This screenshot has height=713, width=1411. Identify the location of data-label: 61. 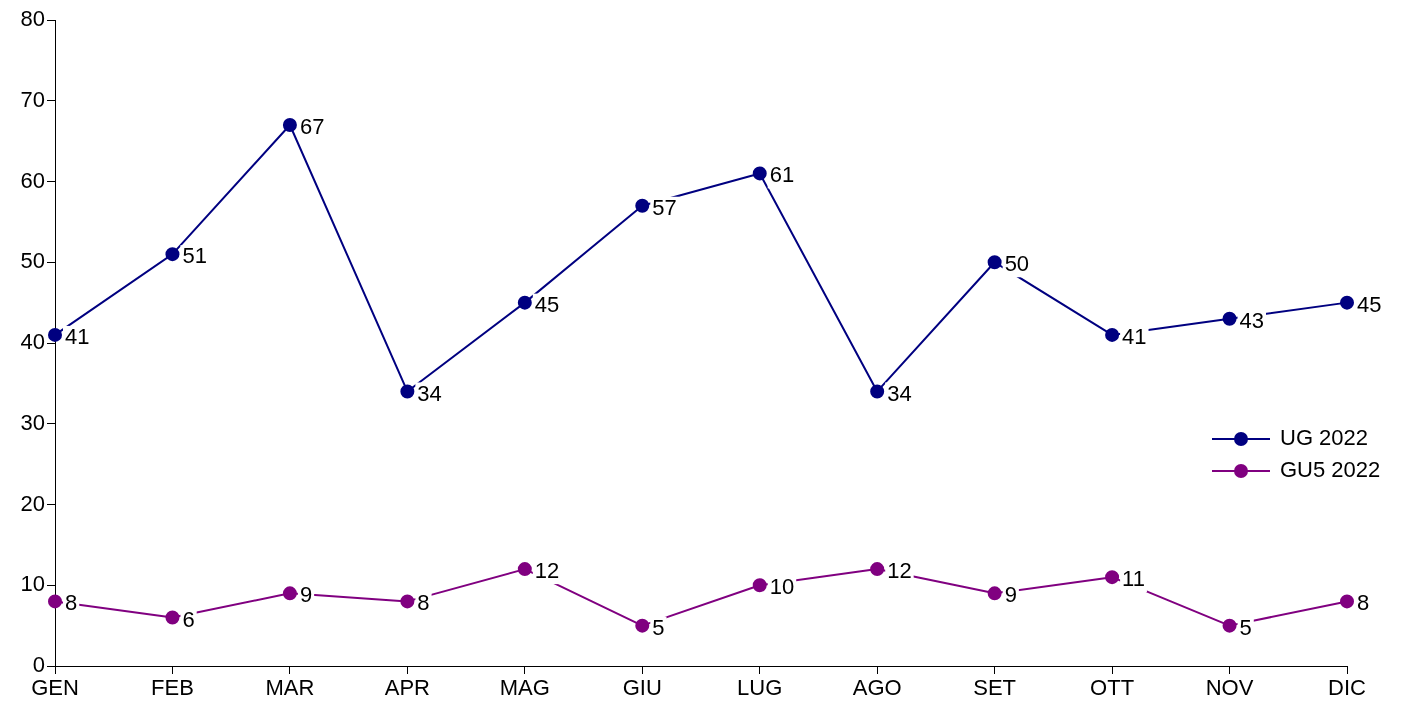
(782, 175).